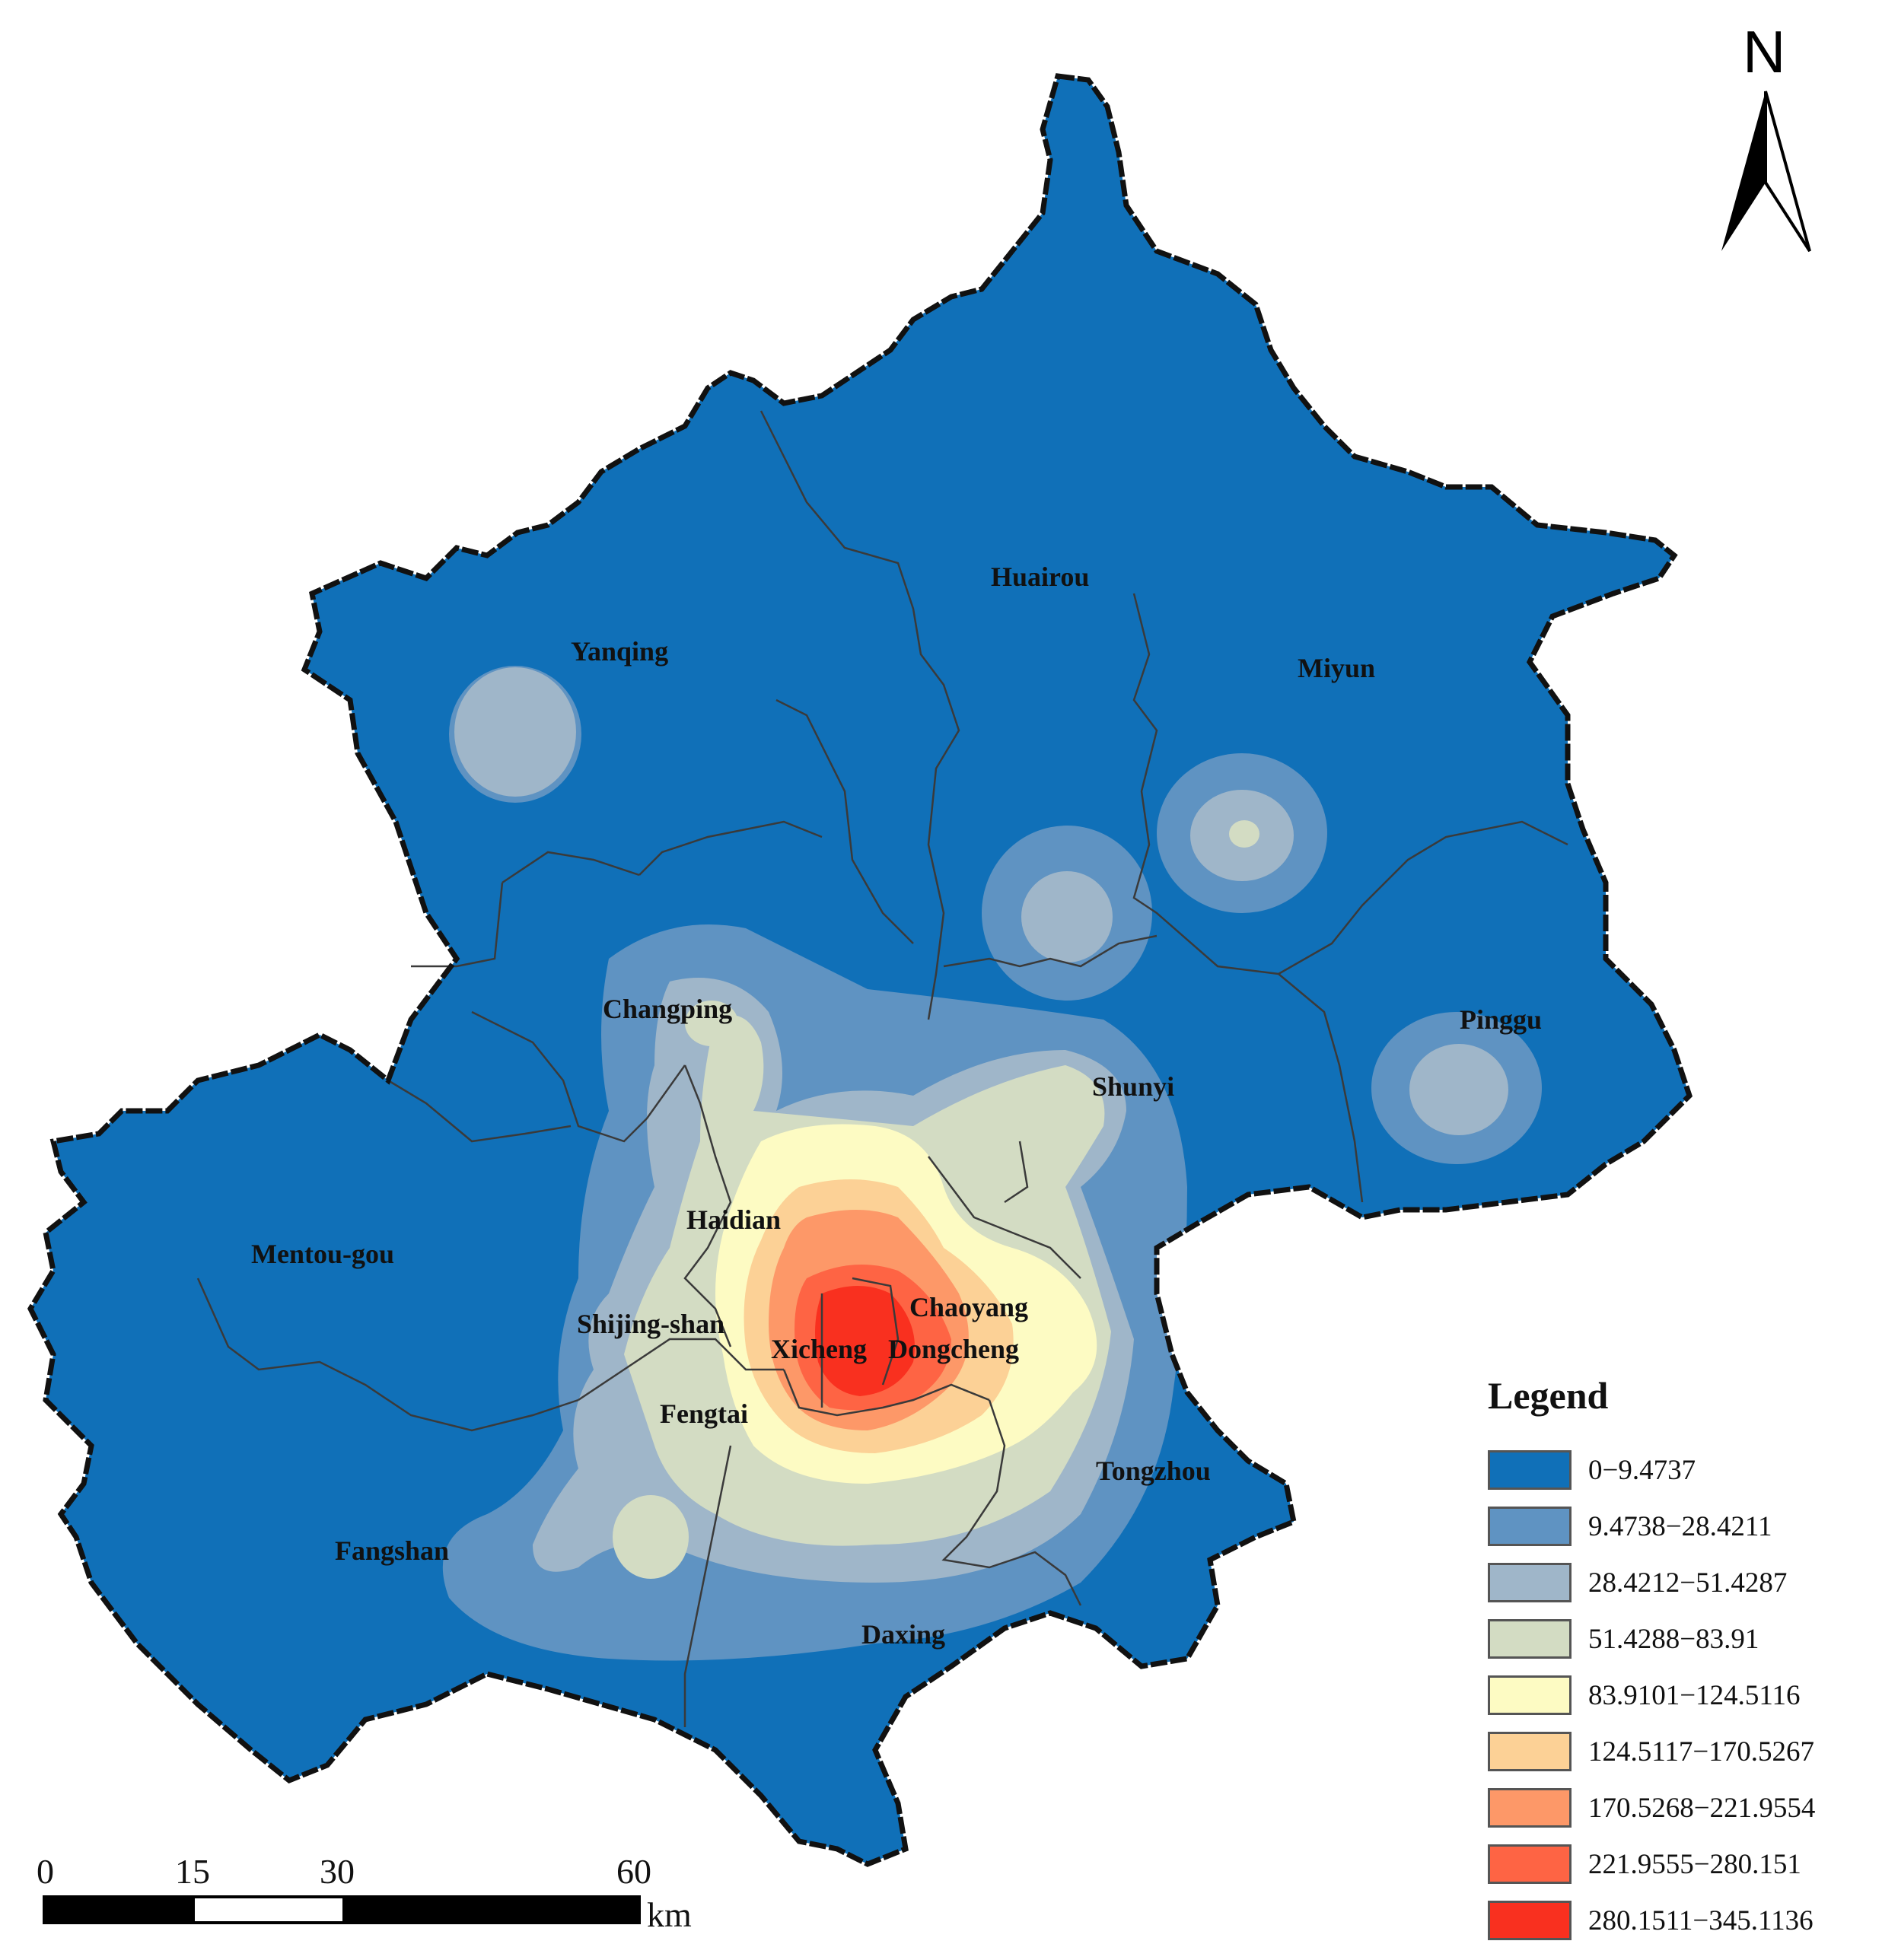 The height and width of the screenshot is (1960, 1882). What do you see at coordinates (953, 1349) in the screenshot?
I see `label-dongcheng: Dongcheng` at bounding box center [953, 1349].